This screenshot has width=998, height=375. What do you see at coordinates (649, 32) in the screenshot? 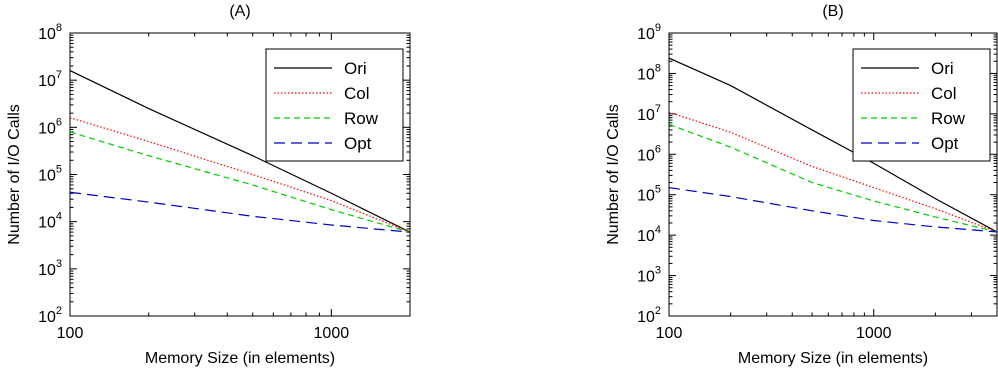
I see `y-tick-label: 10⁹` at bounding box center [649, 32].